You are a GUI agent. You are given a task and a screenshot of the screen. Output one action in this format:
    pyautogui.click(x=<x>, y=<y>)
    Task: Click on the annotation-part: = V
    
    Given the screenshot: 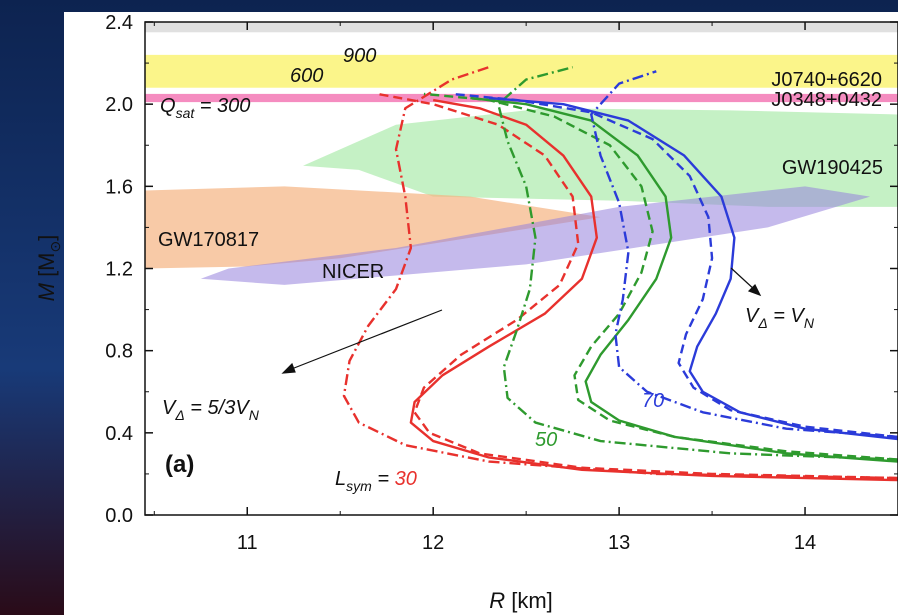 What is the action you would take?
    pyautogui.click(x=787, y=316)
    